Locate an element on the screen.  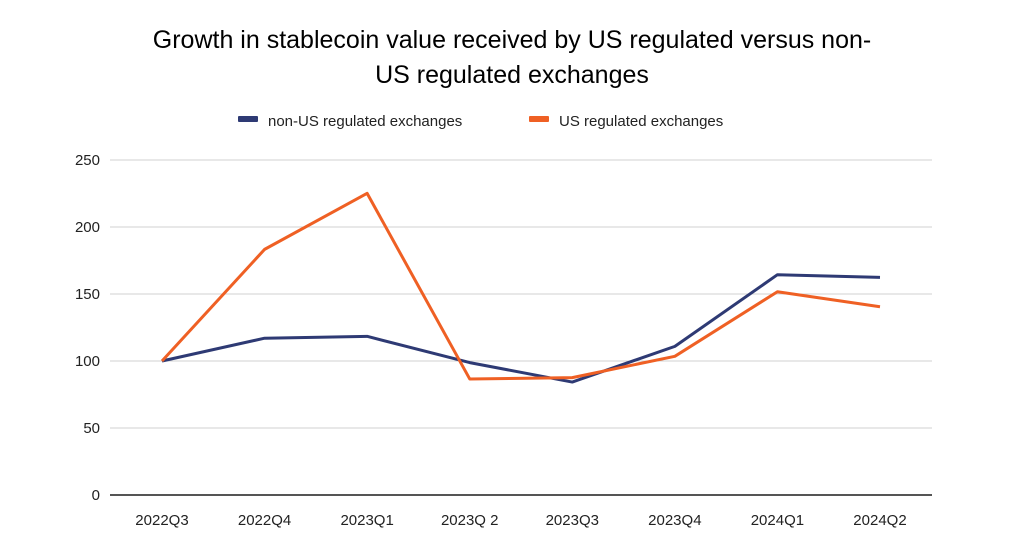
y-tick-label: 0 is located at coordinates (96, 495).